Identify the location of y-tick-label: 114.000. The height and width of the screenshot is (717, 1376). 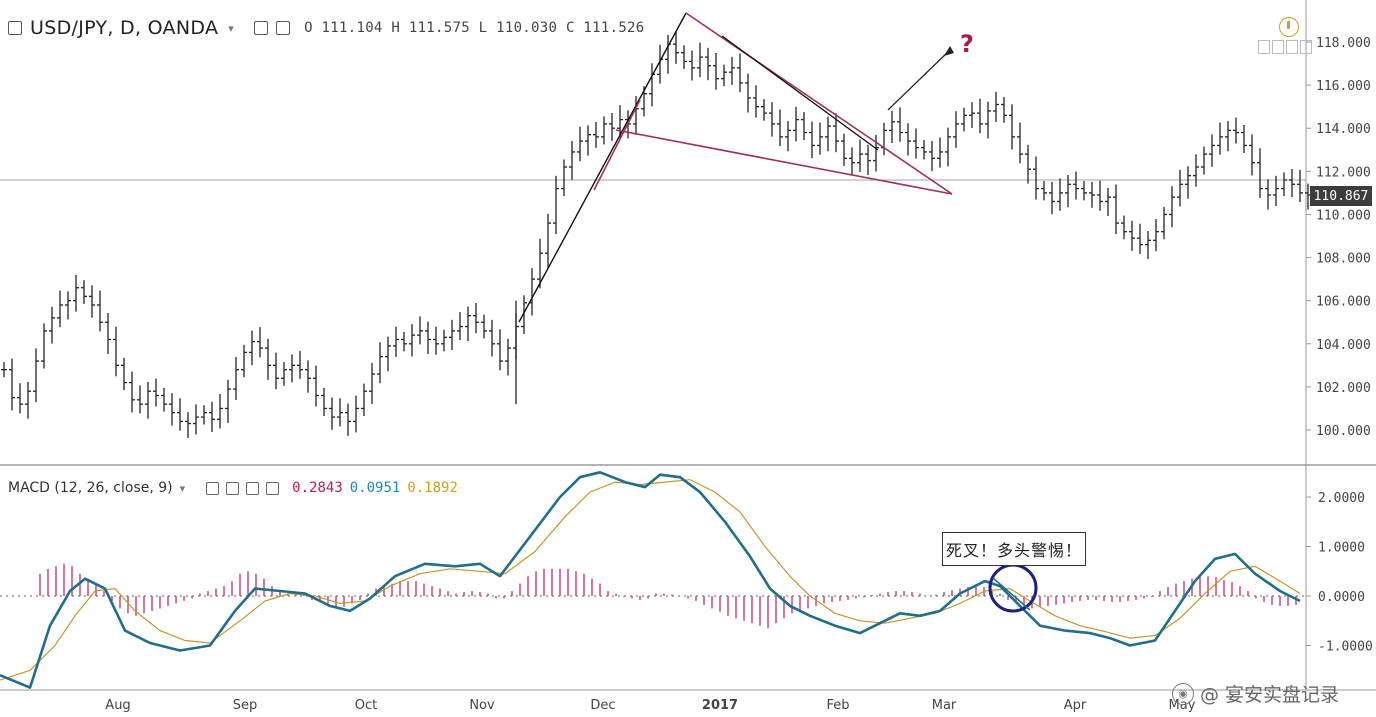
(1343, 129).